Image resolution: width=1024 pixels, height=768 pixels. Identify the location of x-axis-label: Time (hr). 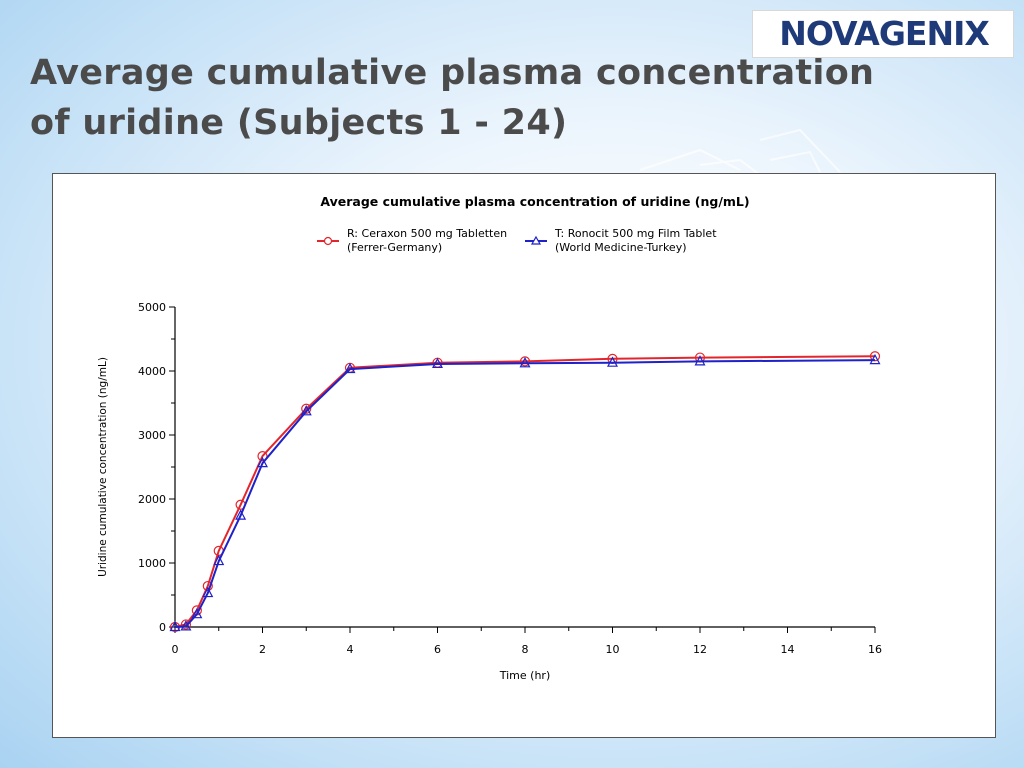
(525, 675).